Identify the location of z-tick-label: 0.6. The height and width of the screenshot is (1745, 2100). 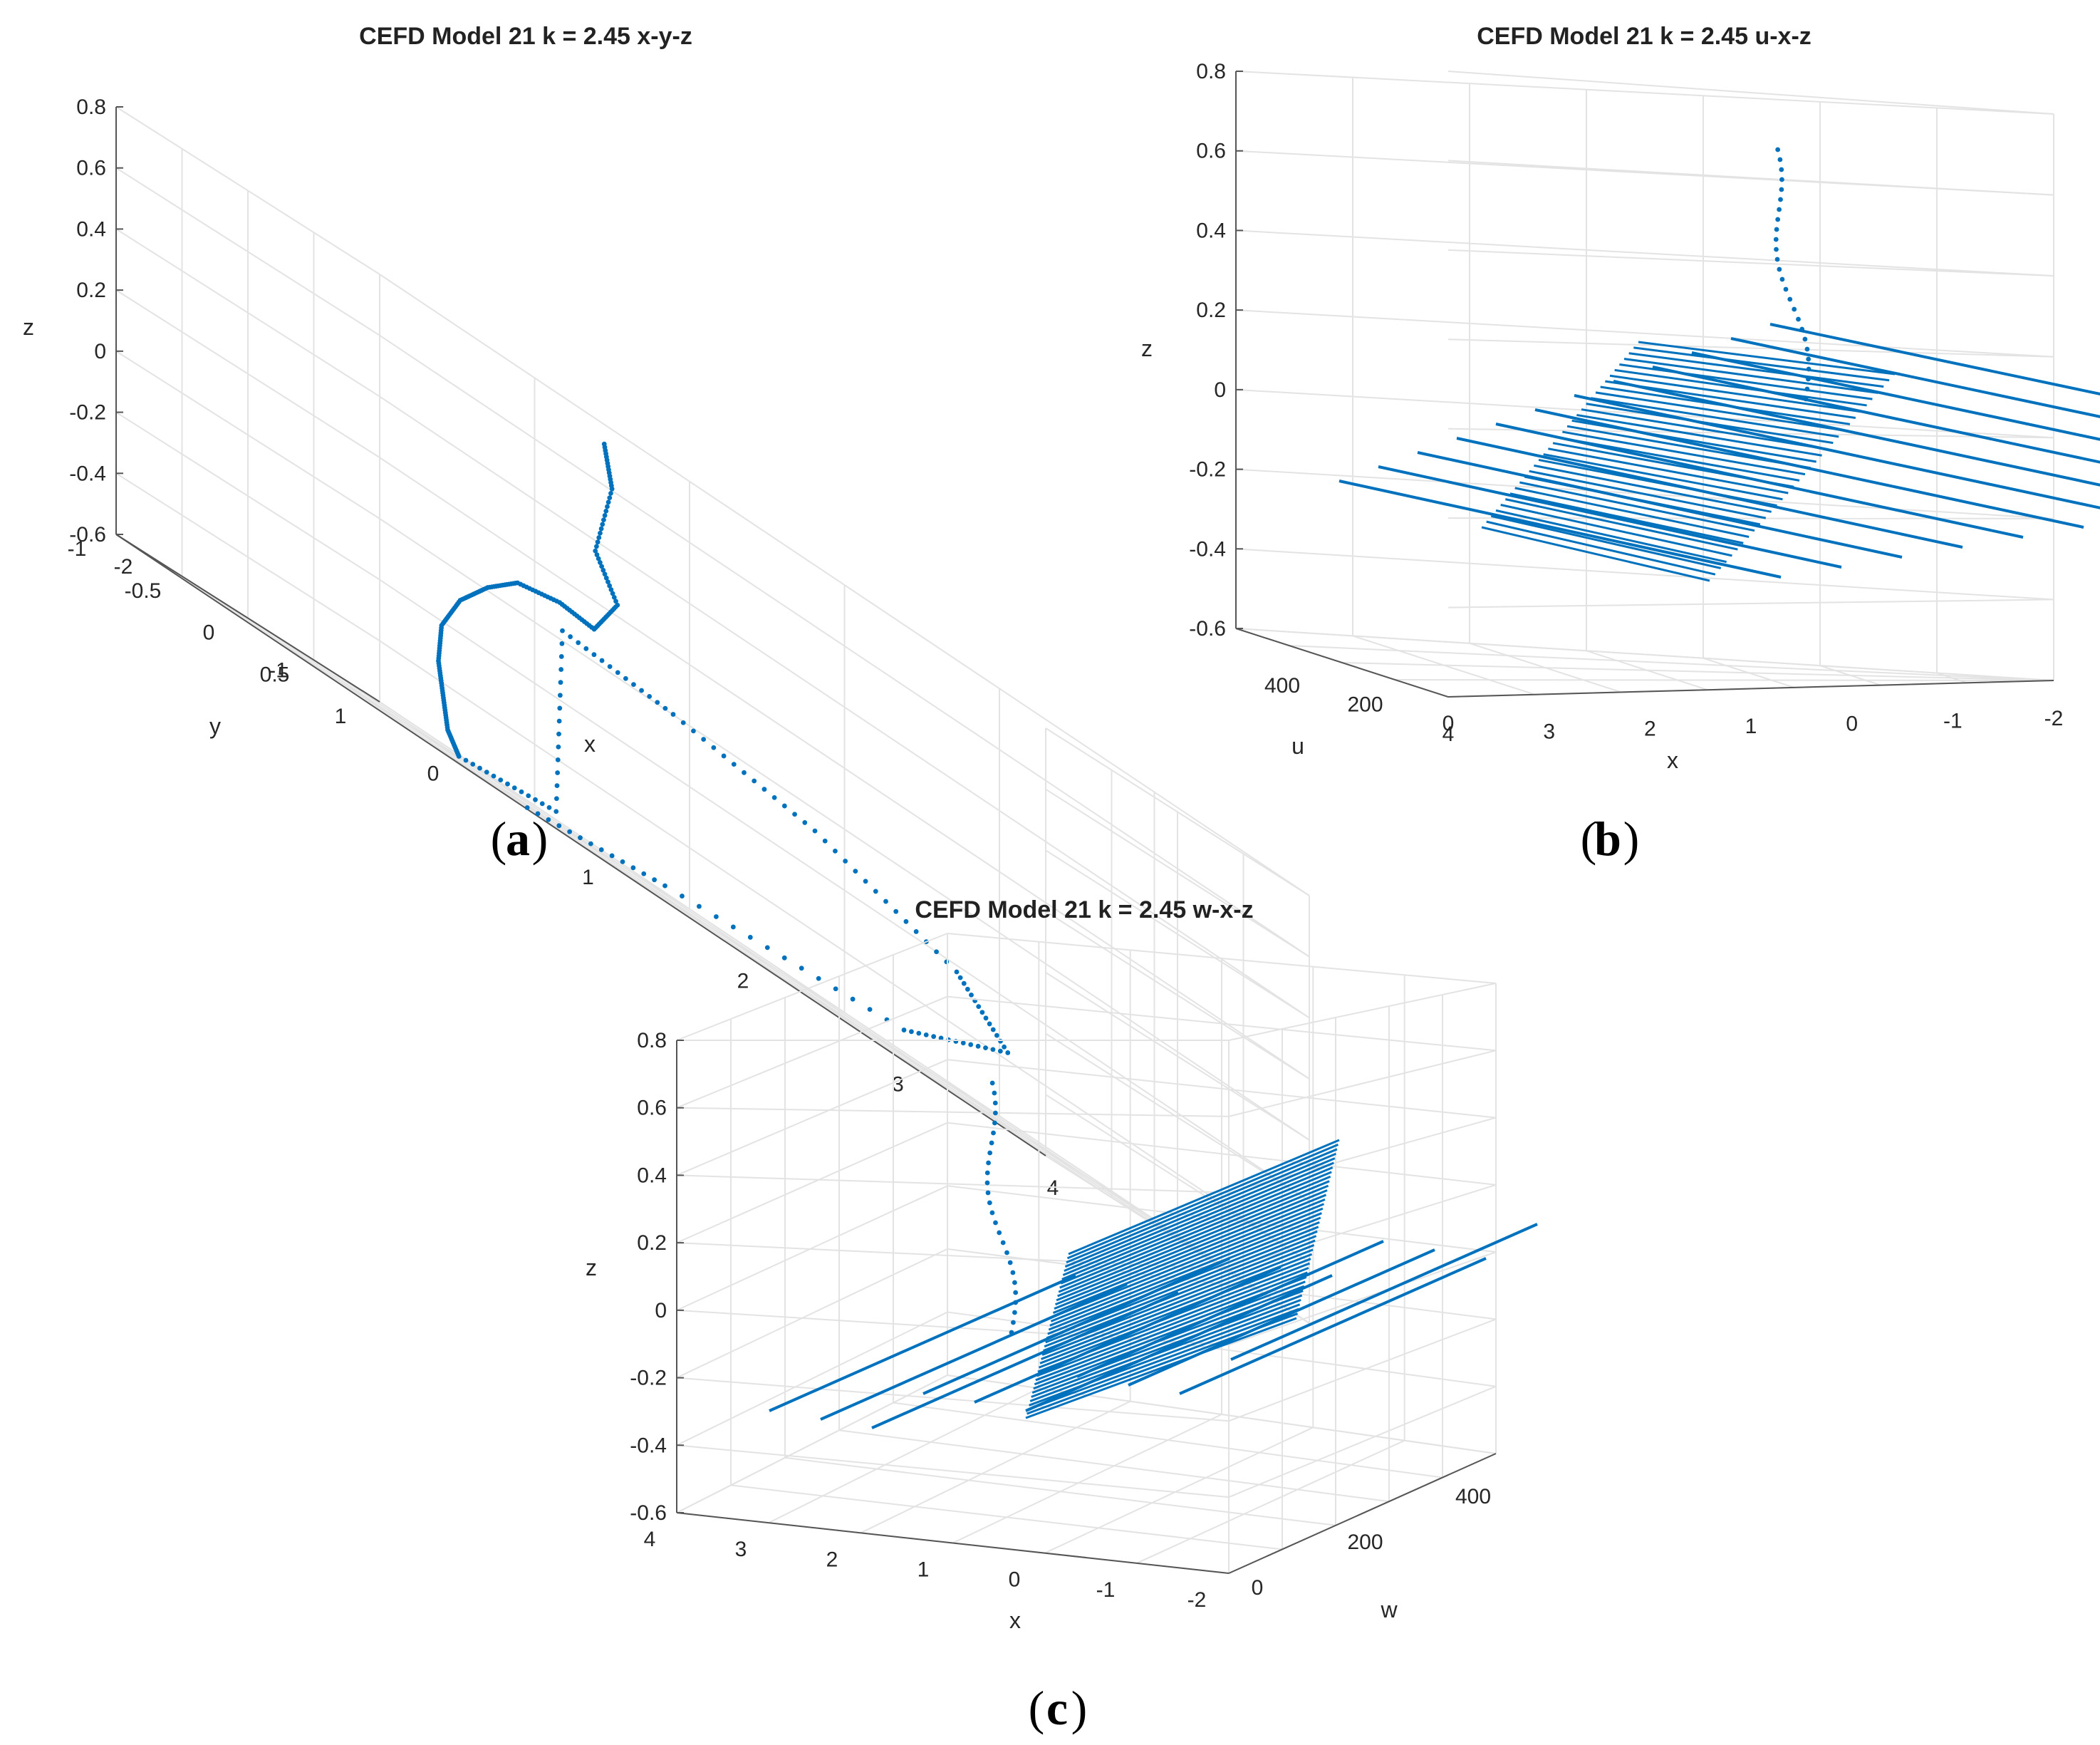
(652, 1108).